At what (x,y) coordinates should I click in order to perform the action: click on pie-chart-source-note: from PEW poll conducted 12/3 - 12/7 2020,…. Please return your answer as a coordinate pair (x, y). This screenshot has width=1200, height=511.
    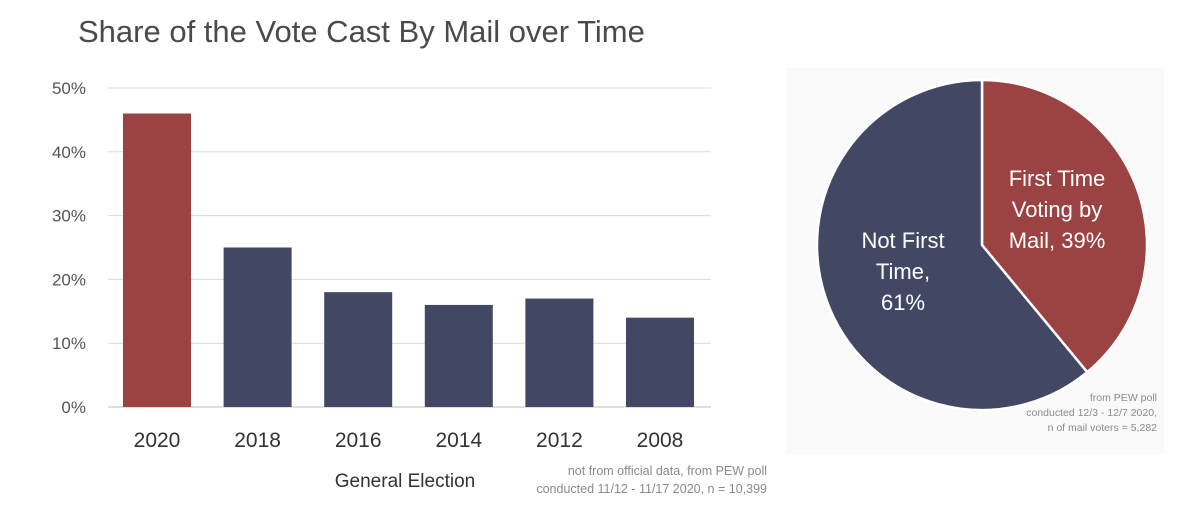
    Looking at the image, I should click on (1091, 413).